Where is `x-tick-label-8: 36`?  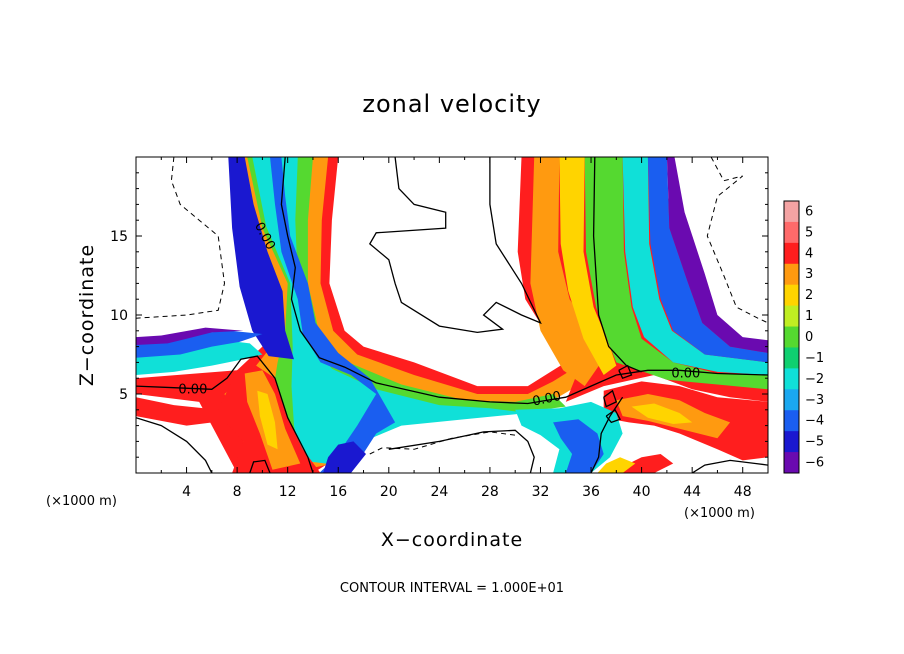 x-tick-label-8: 36 is located at coordinates (591, 492).